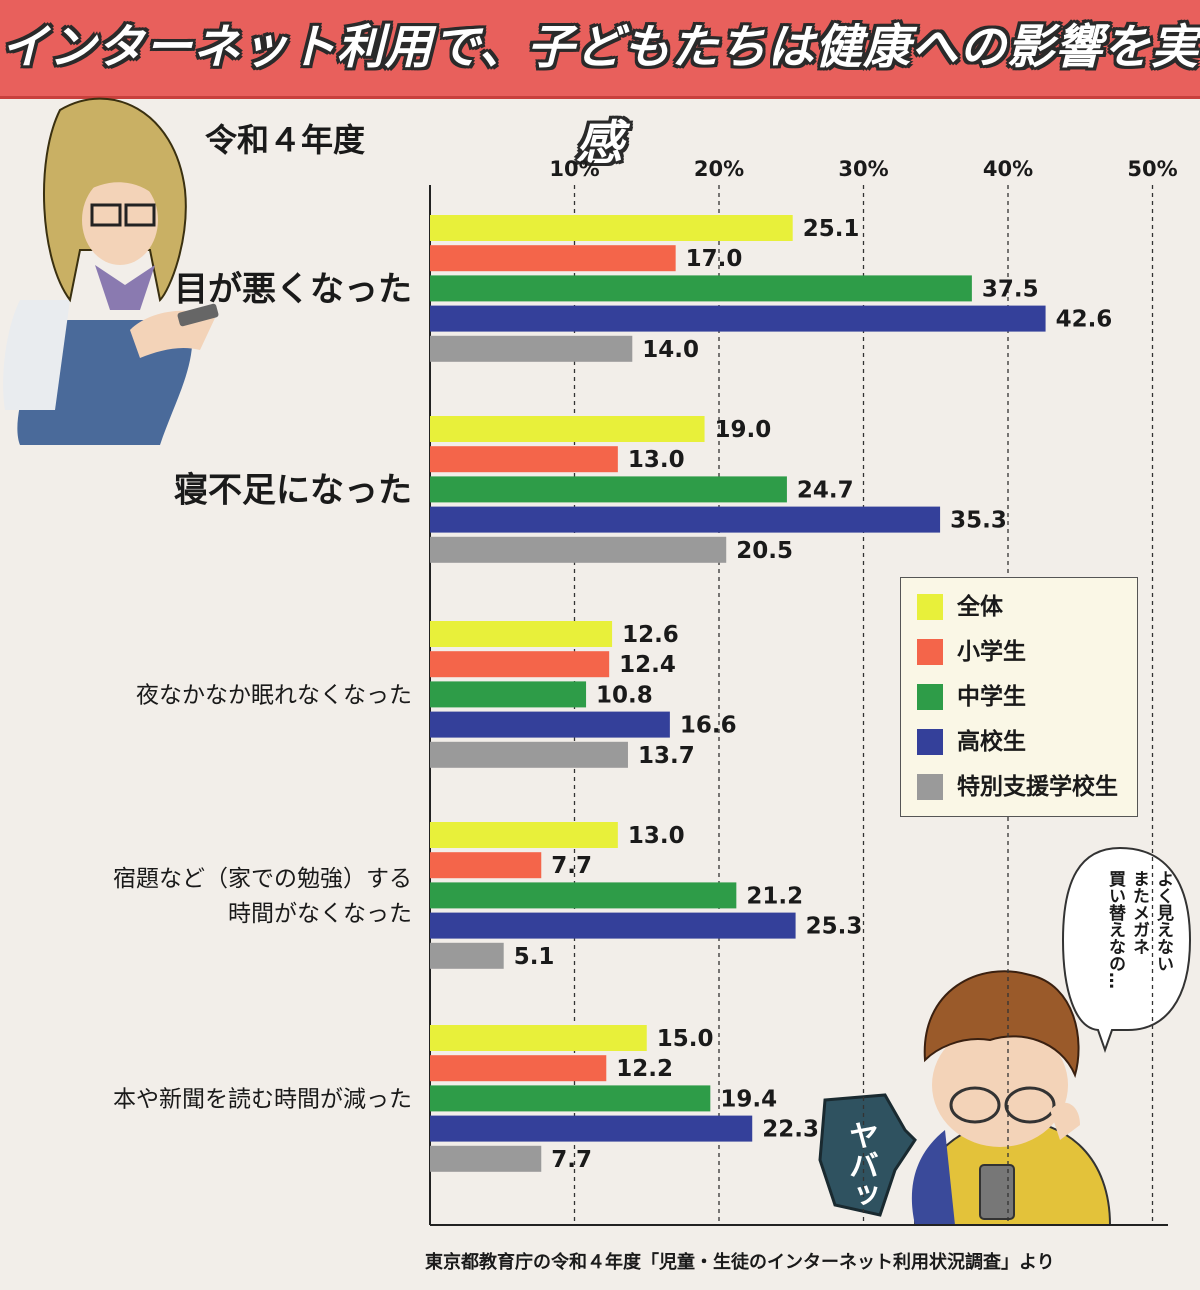 The height and width of the screenshot is (1290, 1200). What do you see at coordinates (1037, 787) in the screenshot?
I see `legend-label: 特別支援学校生` at bounding box center [1037, 787].